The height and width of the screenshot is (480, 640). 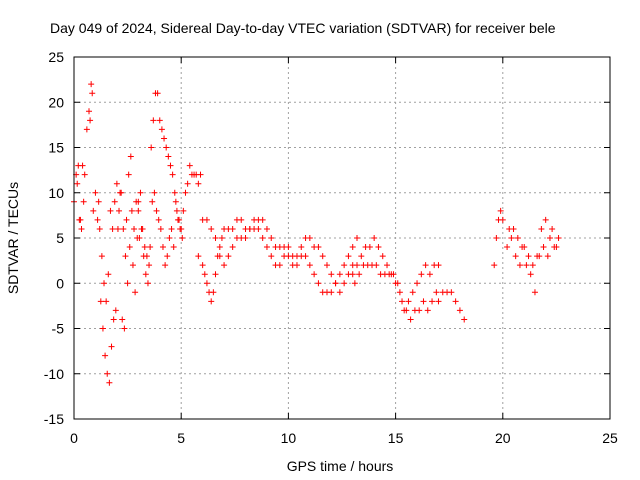 I want to click on x-tick-label: 25, so click(x=610, y=438).